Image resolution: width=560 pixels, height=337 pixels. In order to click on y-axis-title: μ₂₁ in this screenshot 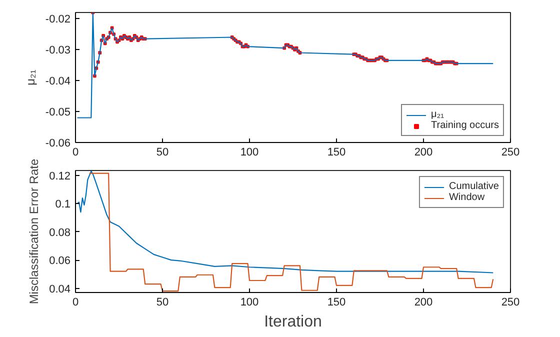, I will do `click(30, 78)`.